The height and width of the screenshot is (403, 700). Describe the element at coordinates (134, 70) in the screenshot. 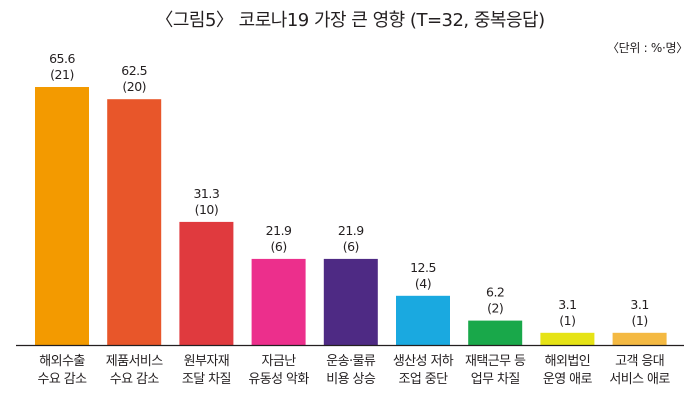

I see `bar-value-label: 62.5` at that location.